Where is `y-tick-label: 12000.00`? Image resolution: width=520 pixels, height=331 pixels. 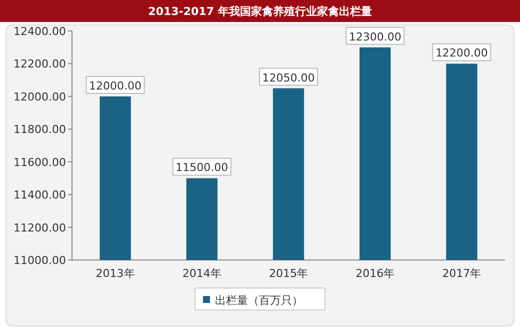
y-tick-label: 12000.00 is located at coordinates (40, 97).